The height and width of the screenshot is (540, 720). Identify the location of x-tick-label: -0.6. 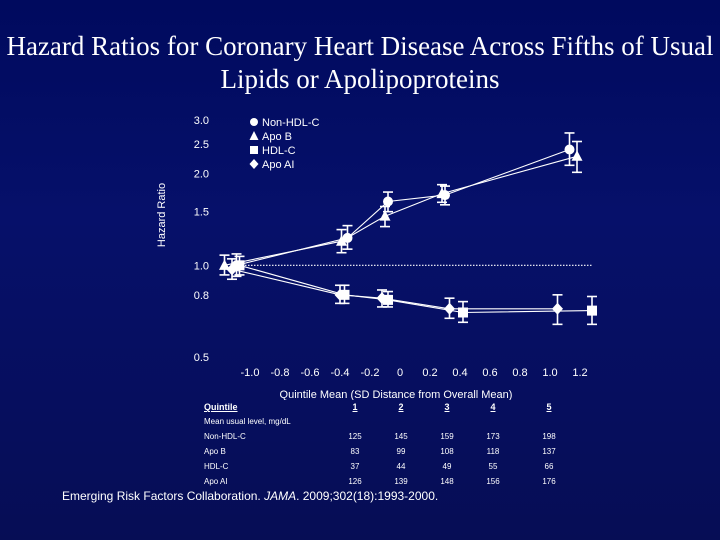
(310, 373).